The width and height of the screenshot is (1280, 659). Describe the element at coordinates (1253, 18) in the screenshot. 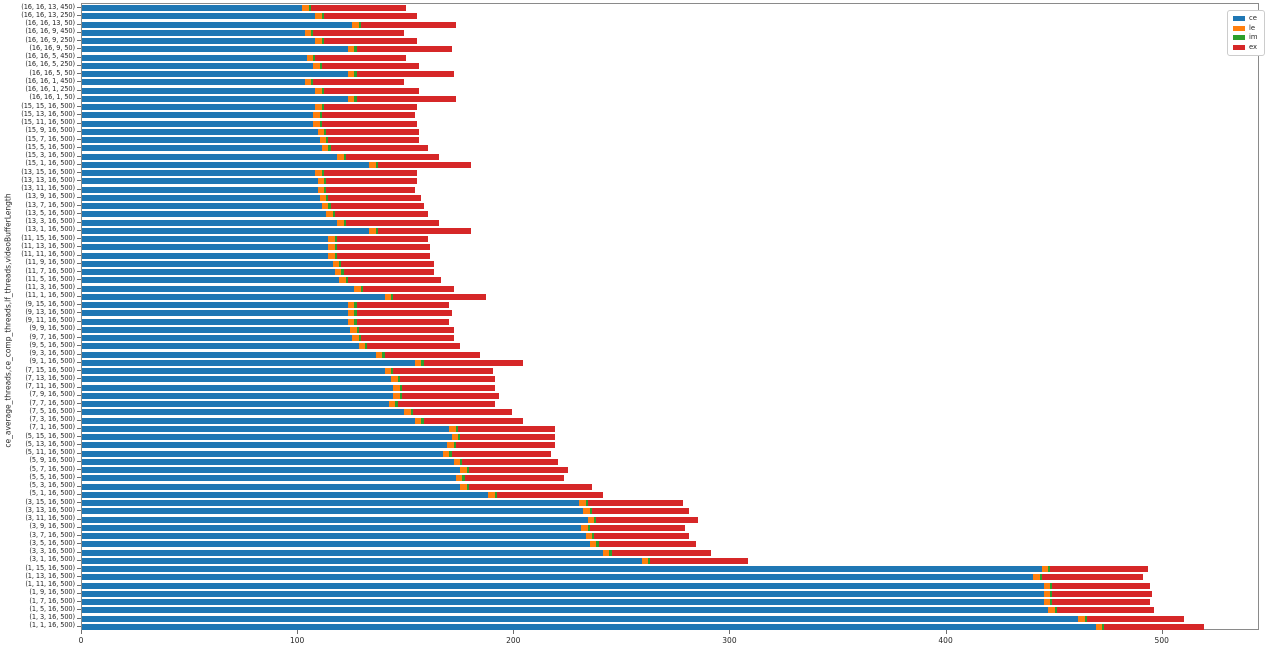

I see `legend-label: ce` at that location.